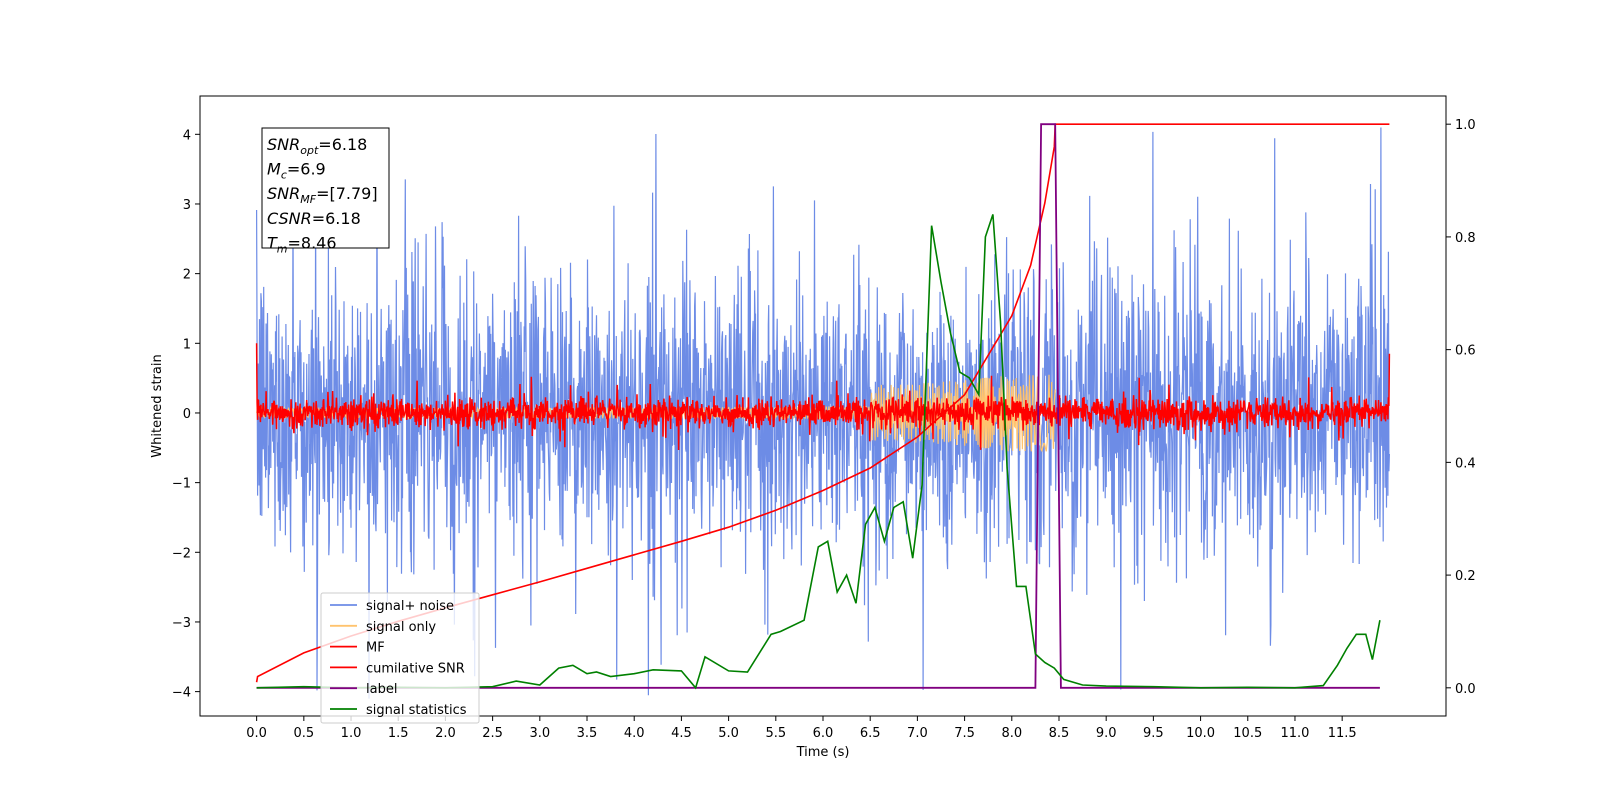 Image resolution: width=1600 pixels, height=800 pixels. I want to click on legend-label: signal statistics, so click(416, 710).